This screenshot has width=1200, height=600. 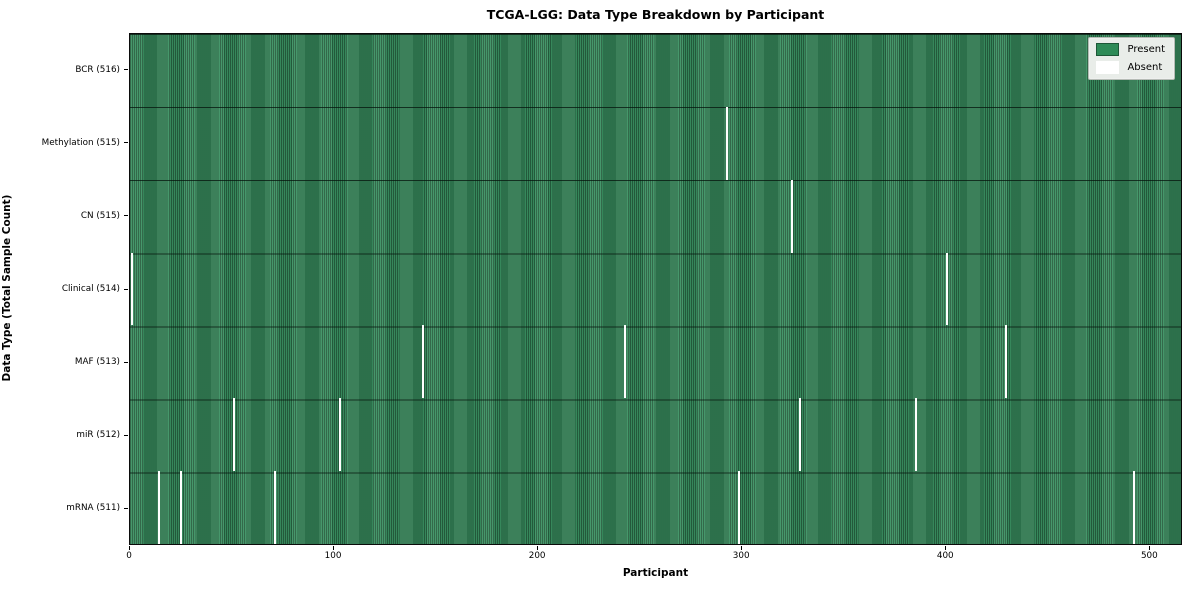 What do you see at coordinates (1149, 556) in the screenshot?
I see `x-tick-label: 500` at bounding box center [1149, 556].